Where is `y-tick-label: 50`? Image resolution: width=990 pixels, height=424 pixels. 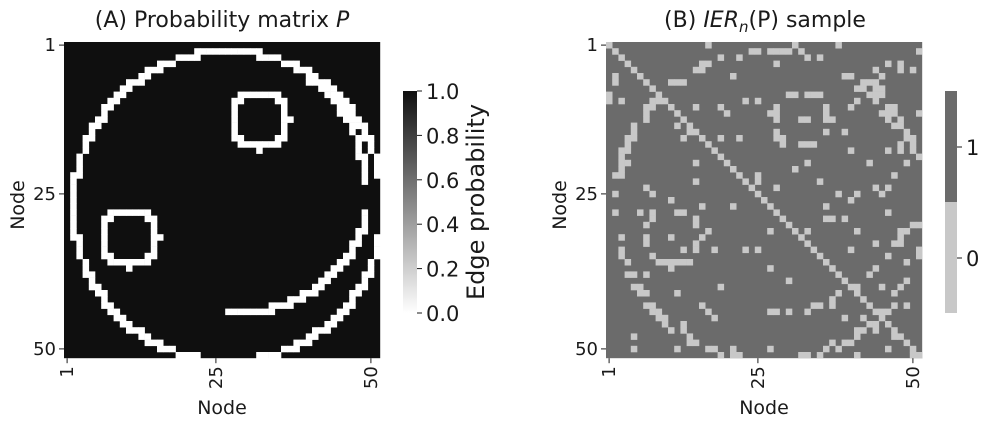 y-tick-label: 50 is located at coordinates (586, 349).